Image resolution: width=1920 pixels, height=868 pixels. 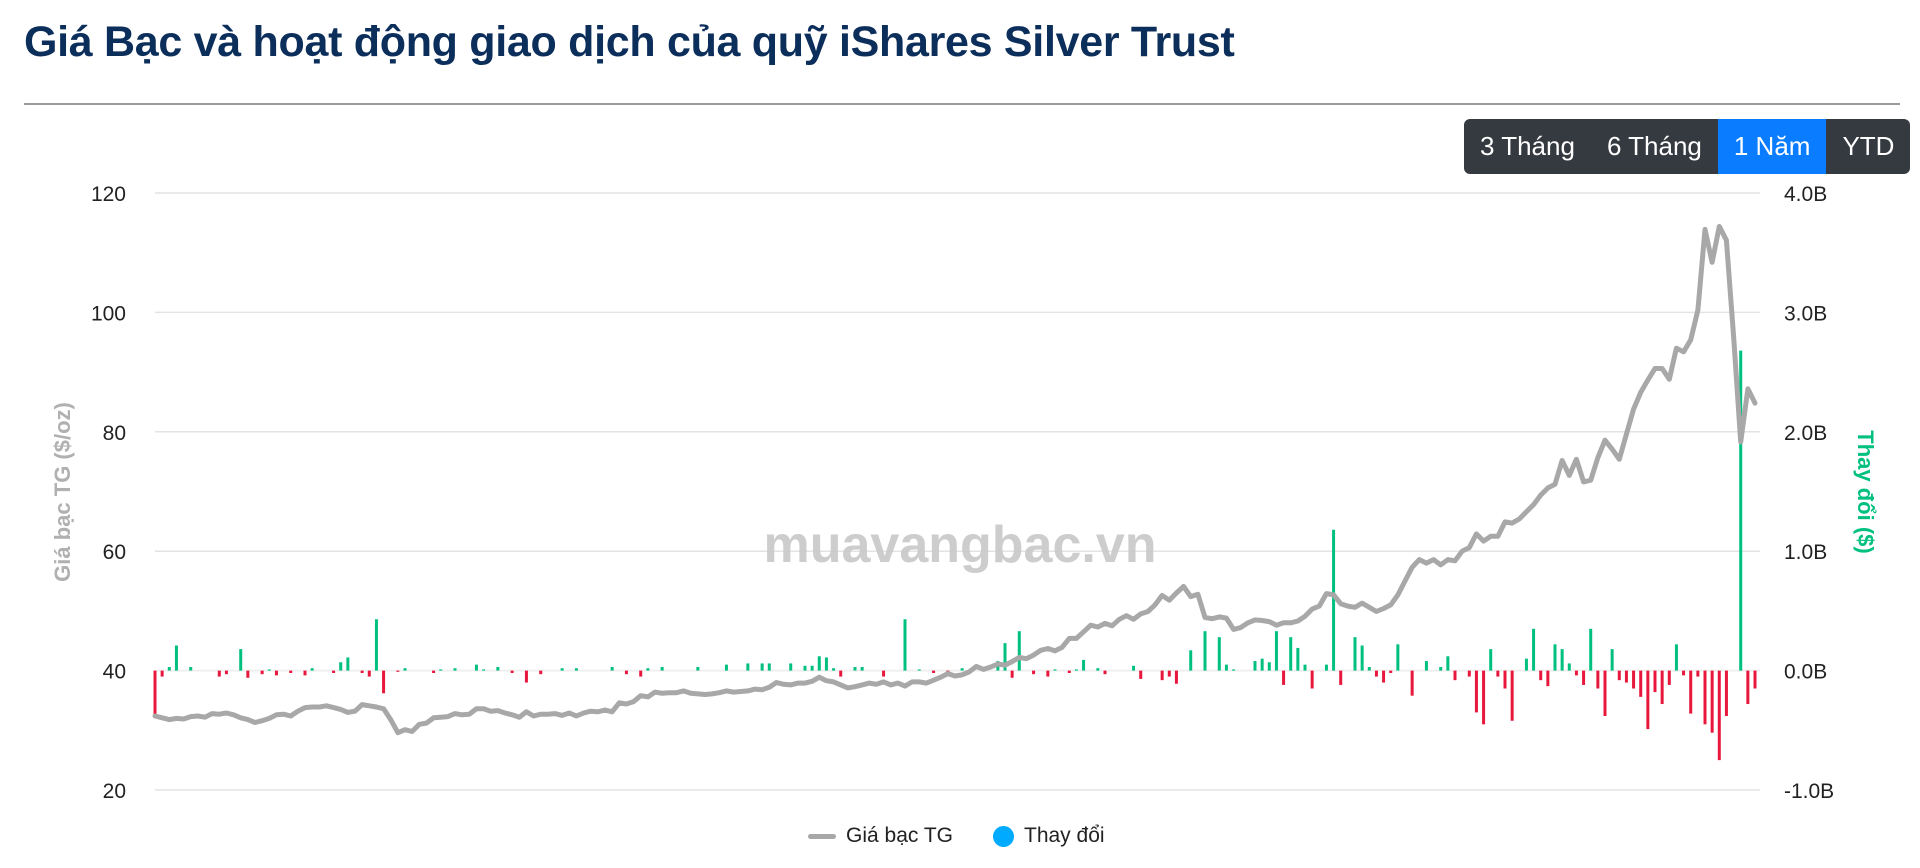 I want to click on left-tick-label: 60, so click(x=114, y=552).